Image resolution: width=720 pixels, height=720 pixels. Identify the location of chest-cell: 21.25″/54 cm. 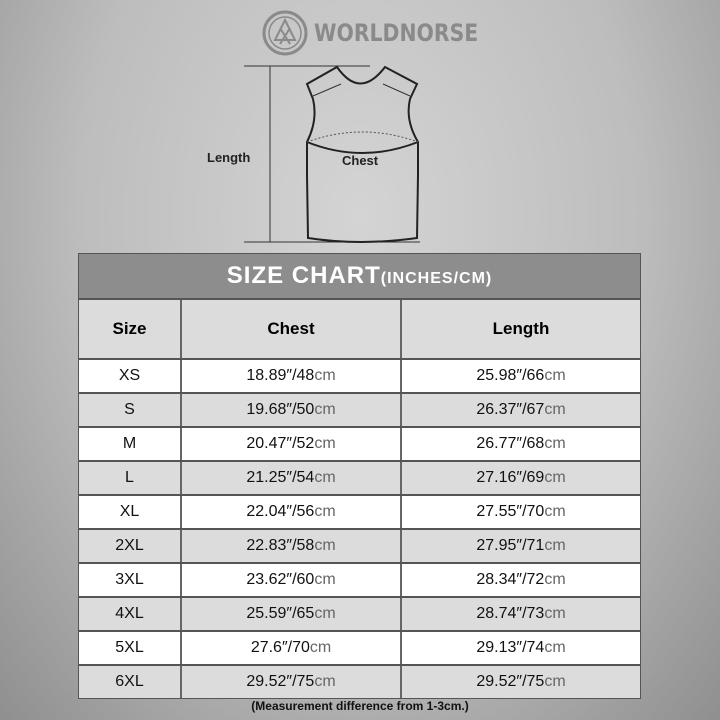
(292, 478).